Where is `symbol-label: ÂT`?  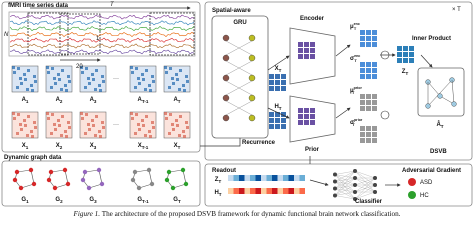 symbol-label: ÂT is located at coordinates (439, 125).